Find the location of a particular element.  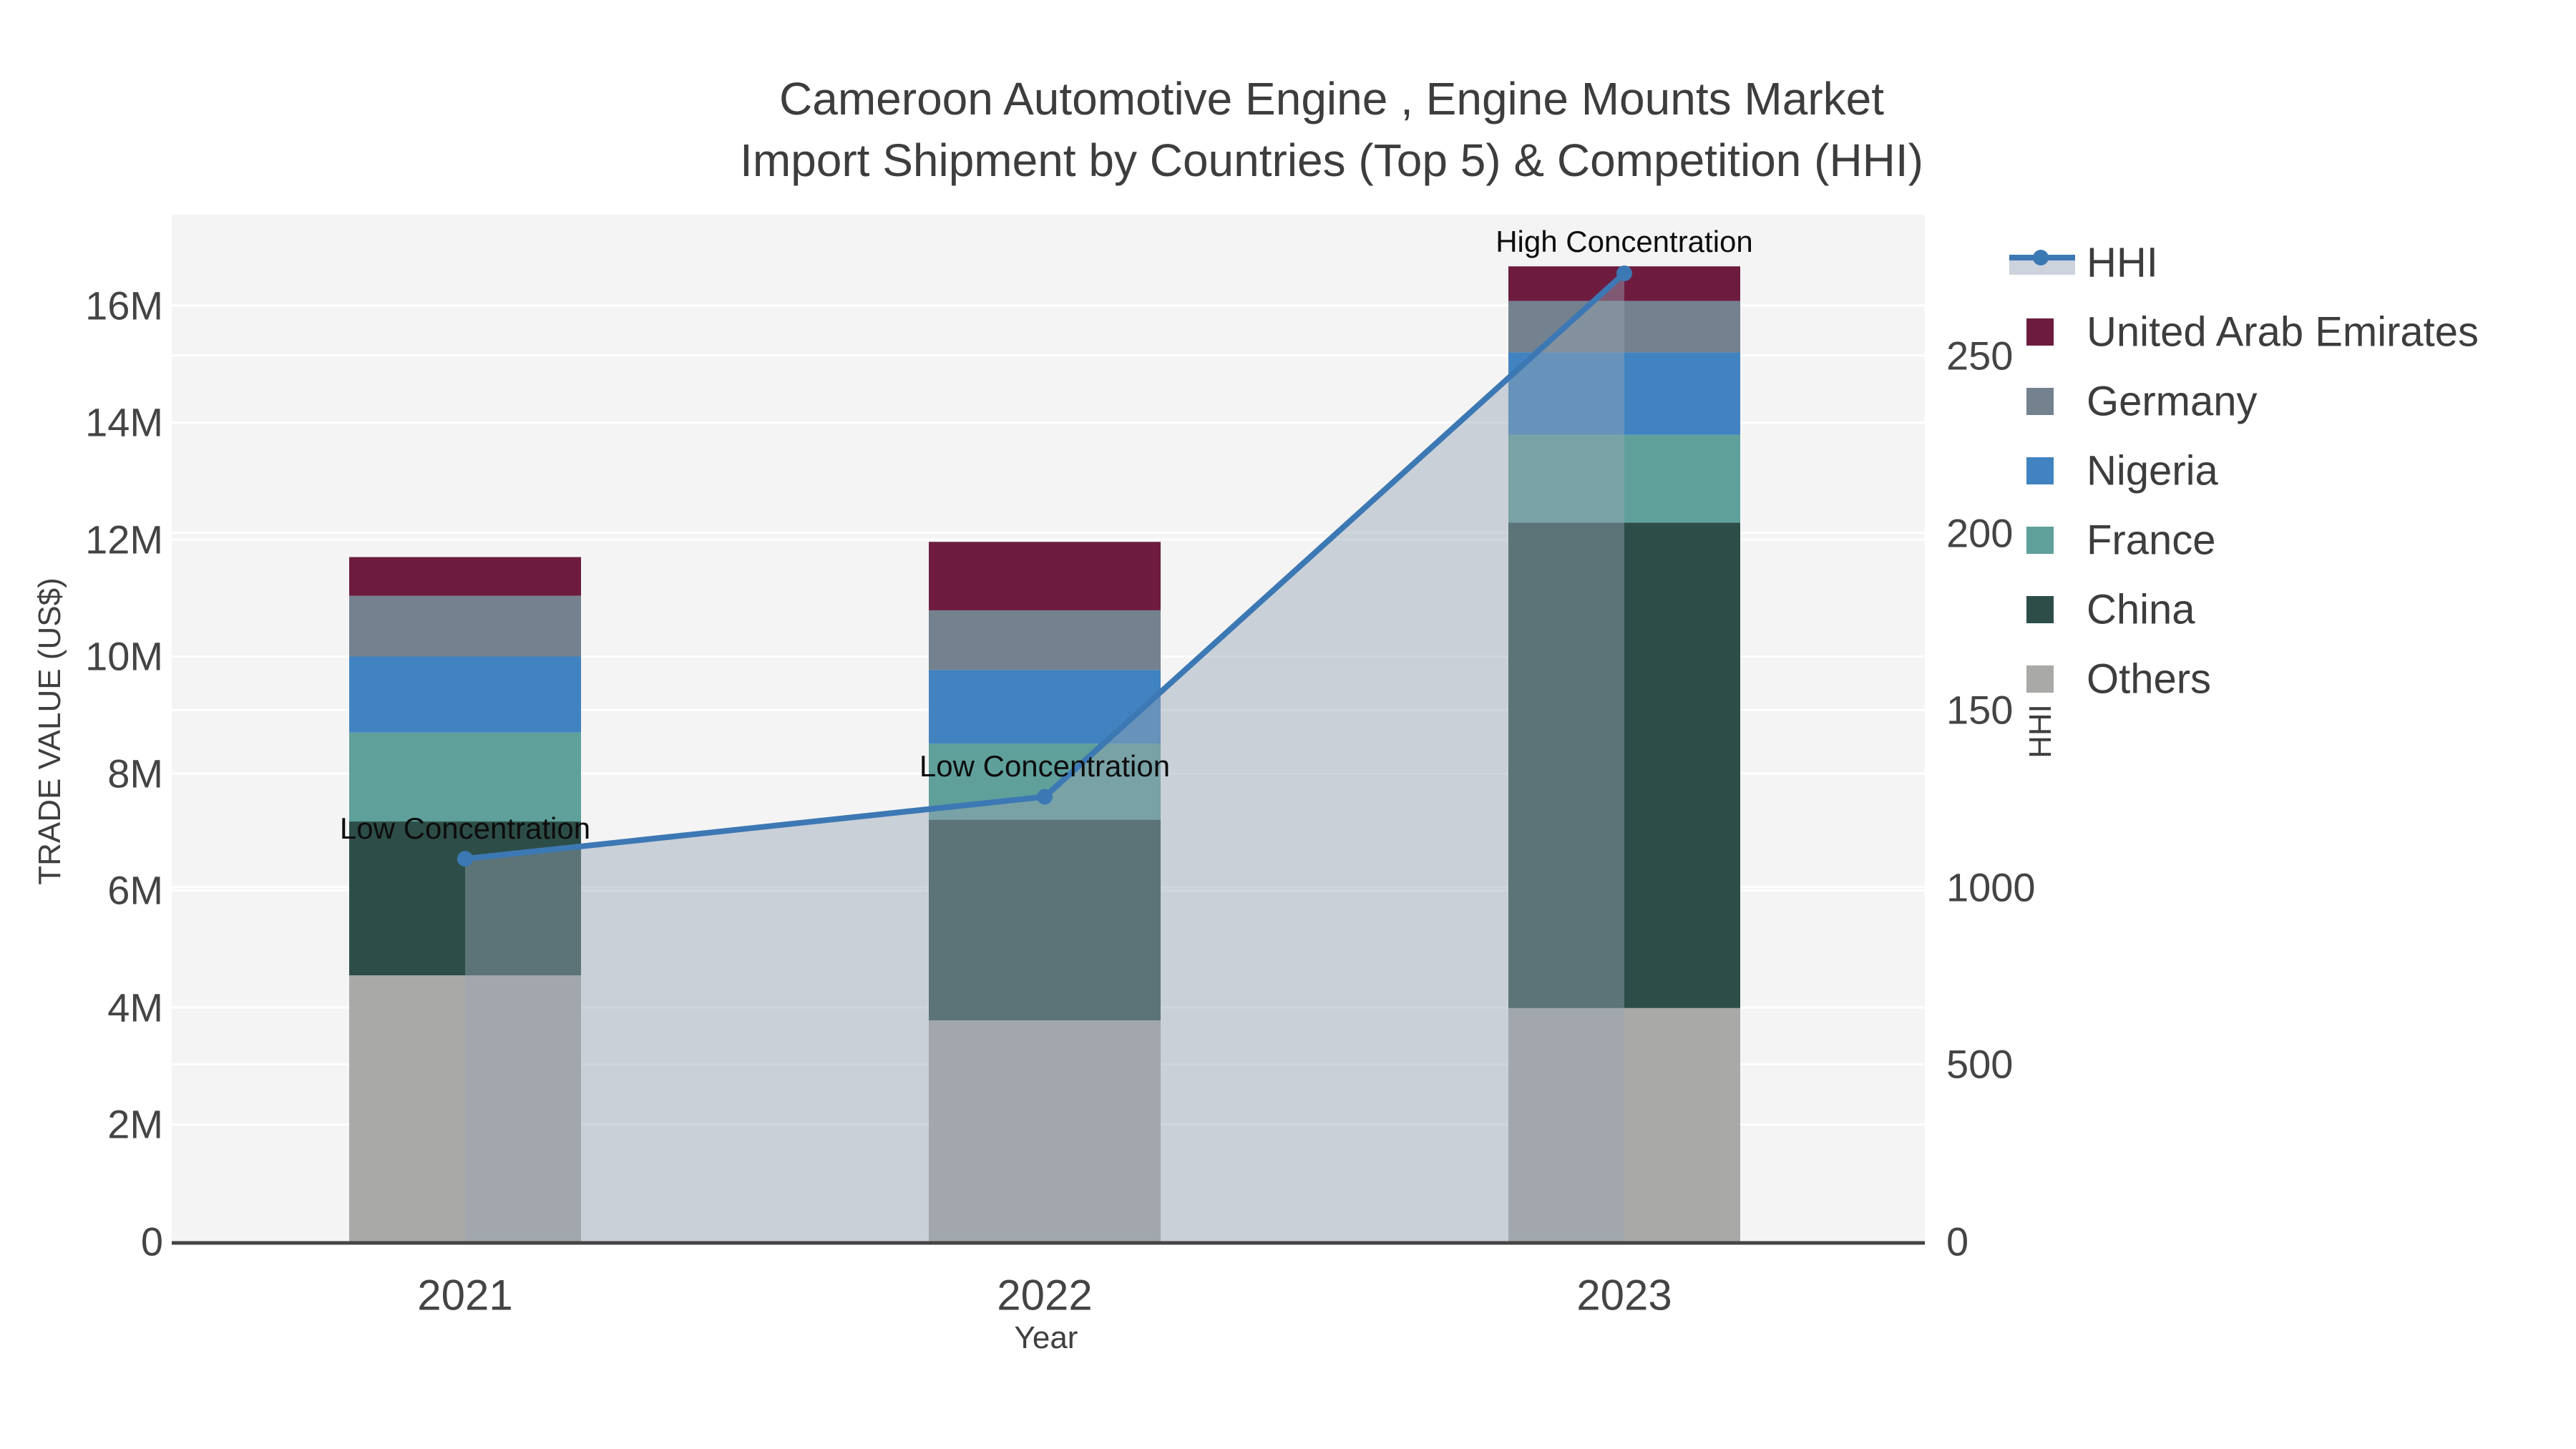

legend-label-nigeria: Nigeria is located at coordinates (2152, 471).